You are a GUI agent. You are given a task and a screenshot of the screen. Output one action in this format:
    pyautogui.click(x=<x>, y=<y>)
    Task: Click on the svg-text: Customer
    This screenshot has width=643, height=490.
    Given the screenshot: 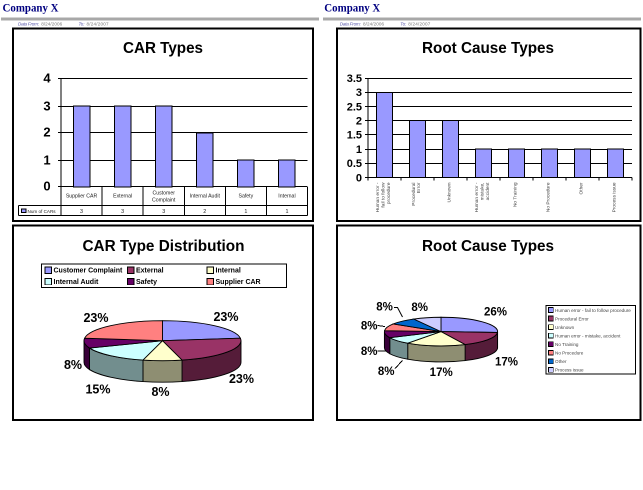 What is the action you would take?
    pyautogui.click(x=163, y=194)
    